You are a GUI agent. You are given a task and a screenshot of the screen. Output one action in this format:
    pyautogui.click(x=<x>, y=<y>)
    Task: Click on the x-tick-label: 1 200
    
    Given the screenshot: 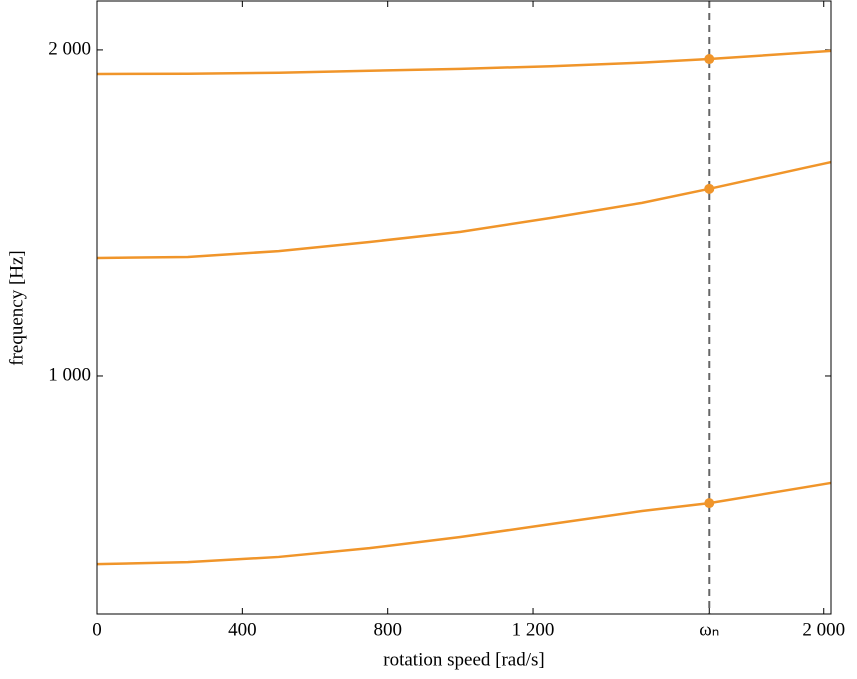 What is the action you would take?
    pyautogui.click(x=533, y=629)
    